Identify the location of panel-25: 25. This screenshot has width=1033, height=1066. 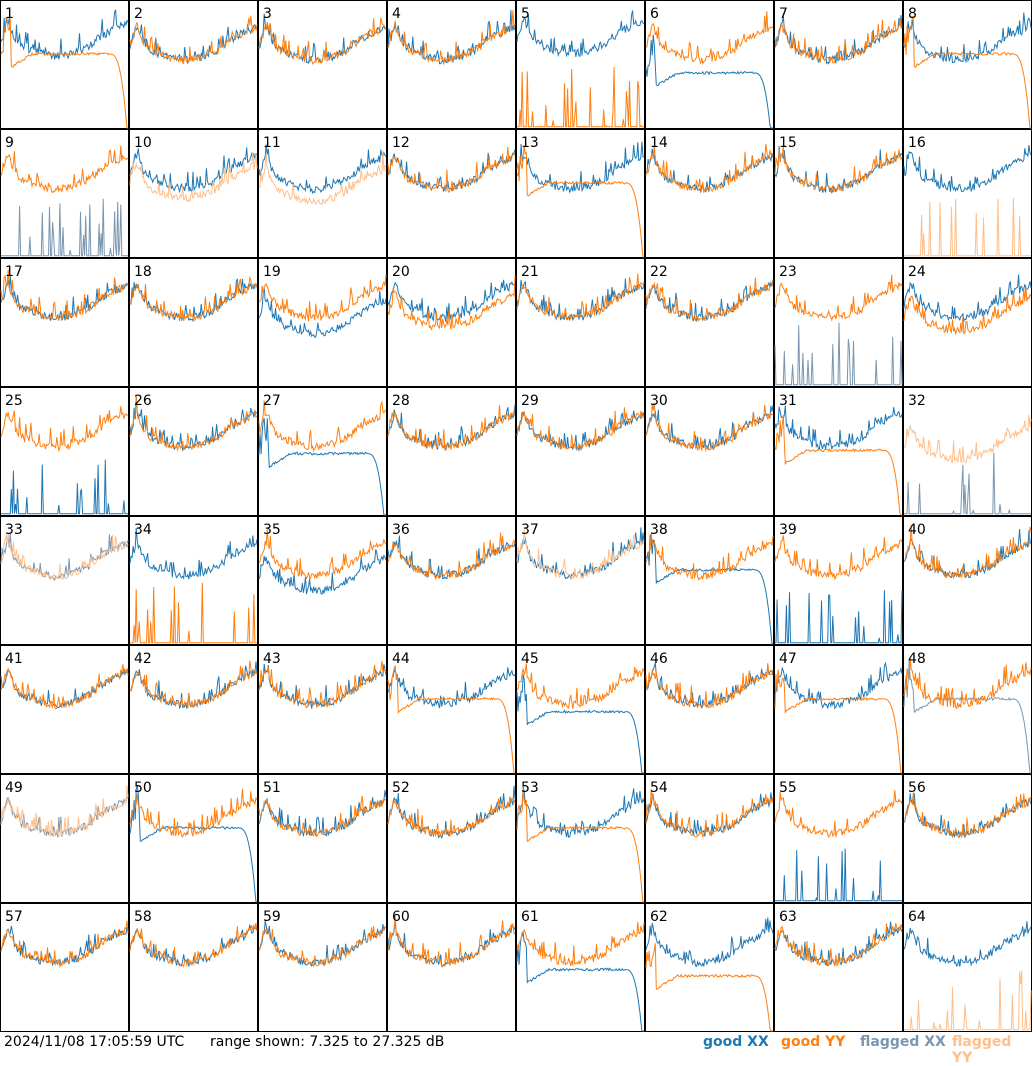
(64, 451).